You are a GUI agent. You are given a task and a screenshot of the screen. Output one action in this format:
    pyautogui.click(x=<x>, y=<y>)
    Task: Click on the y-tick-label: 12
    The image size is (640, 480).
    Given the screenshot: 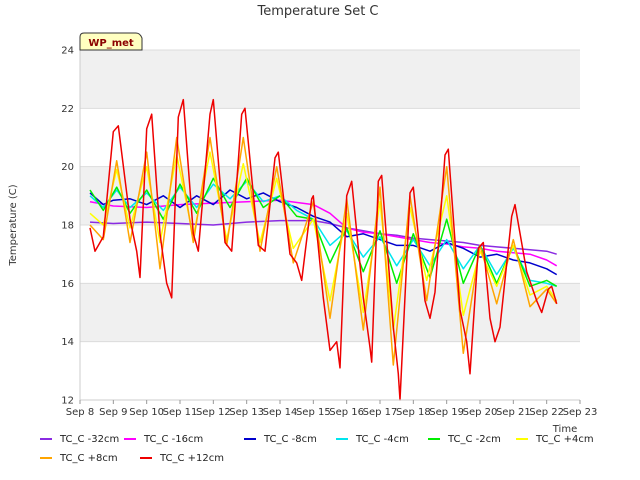 What is the action you would take?
    pyautogui.click(x=67, y=401)
    